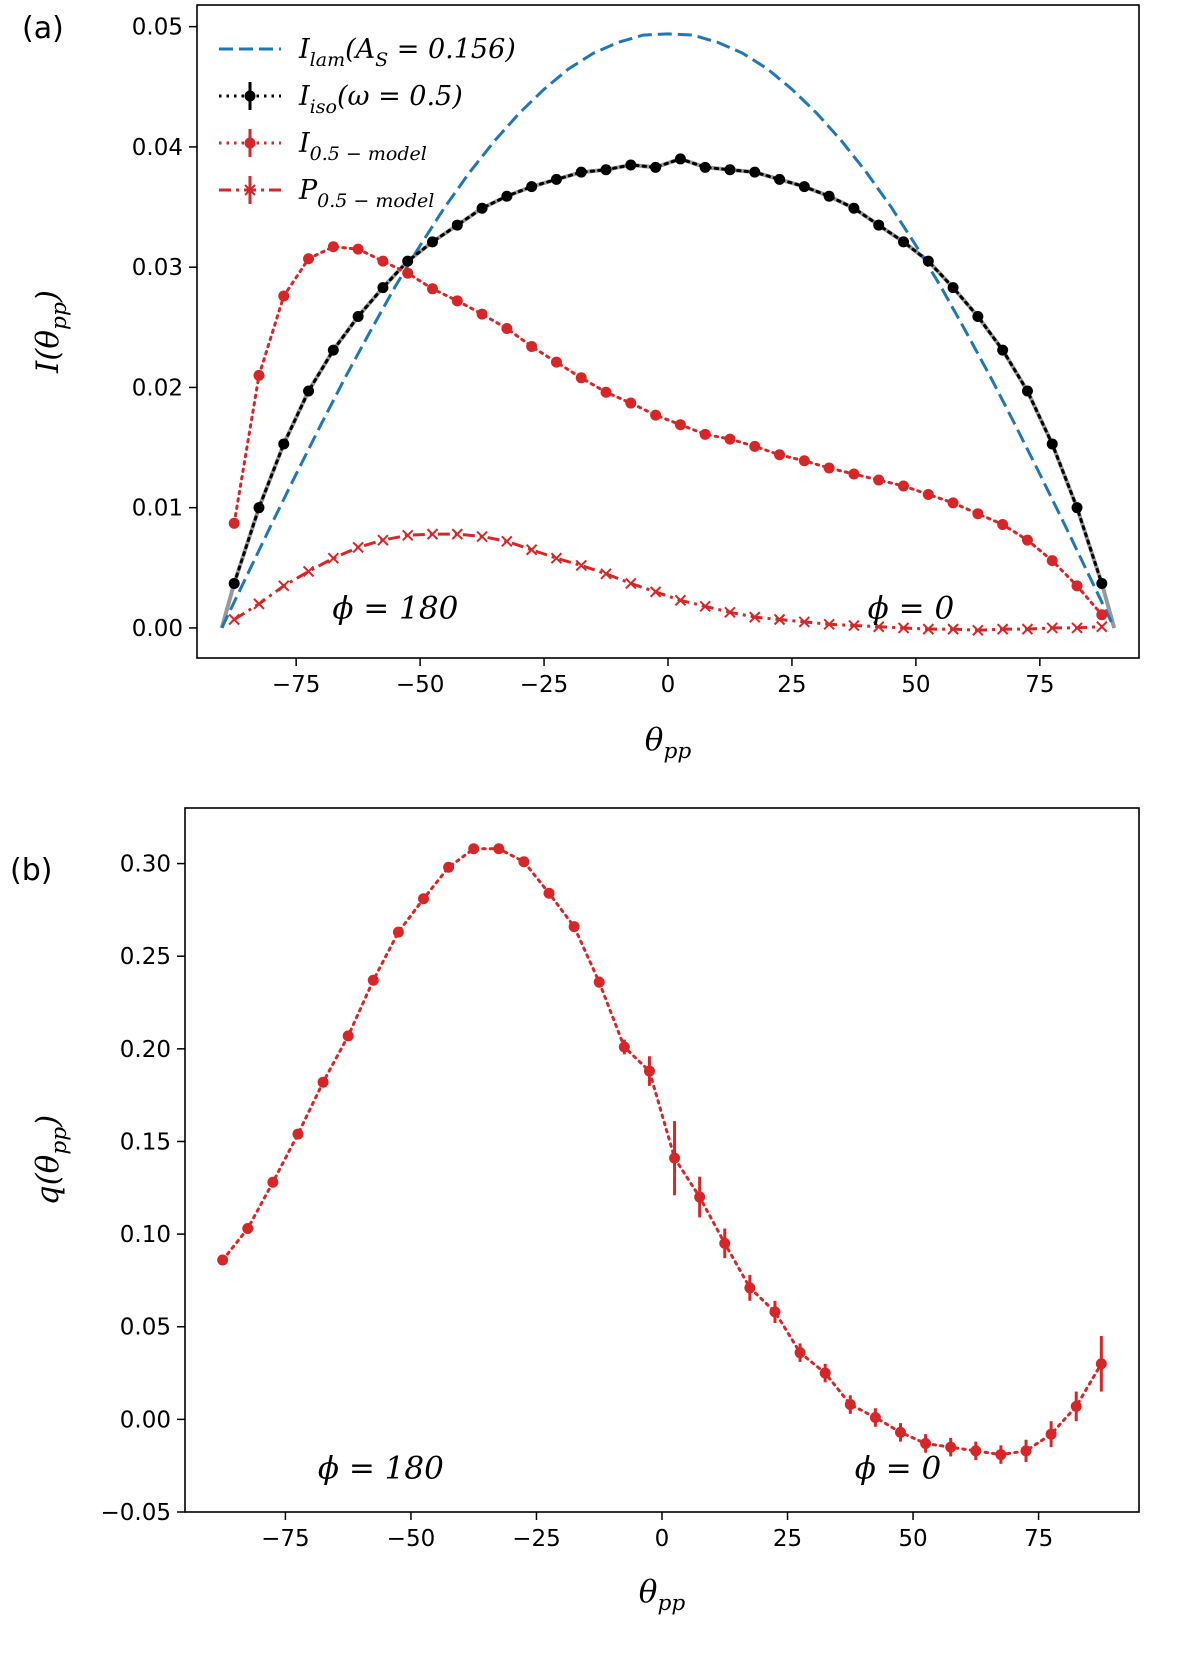 The width and height of the screenshot is (1200, 1653). I want to click on x-tick-label: −75, so click(296, 685).